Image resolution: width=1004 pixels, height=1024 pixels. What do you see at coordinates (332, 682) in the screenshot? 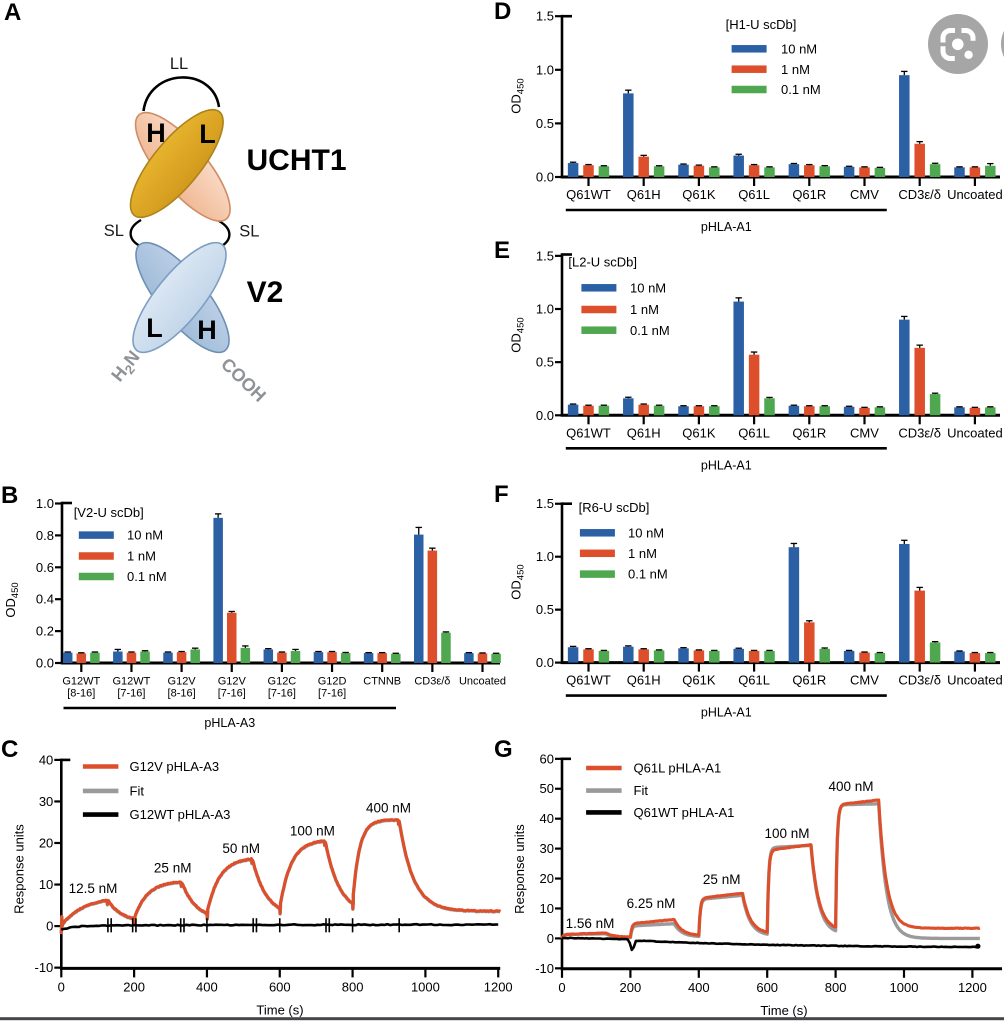
I see `svg-text: G12D` at bounding box center [332, 682].